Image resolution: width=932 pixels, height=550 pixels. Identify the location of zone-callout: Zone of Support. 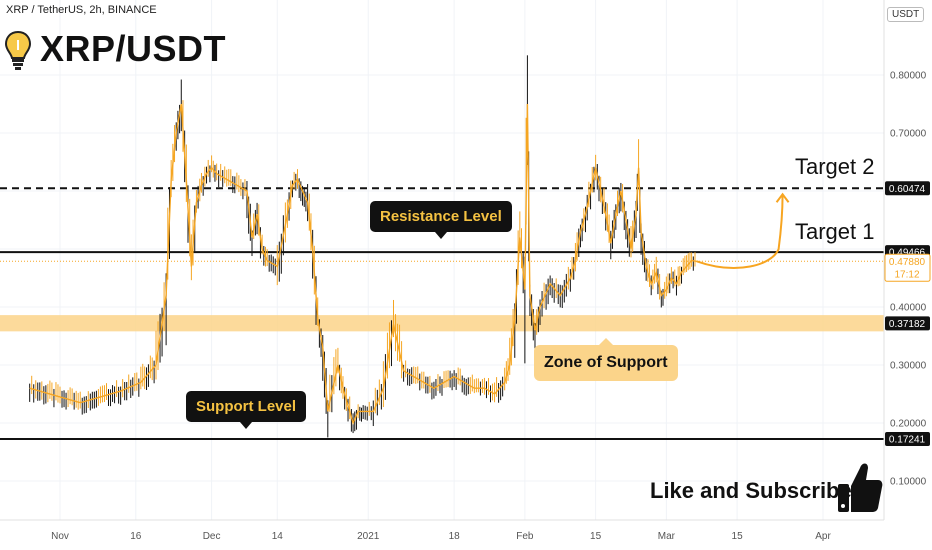
(606, 359).